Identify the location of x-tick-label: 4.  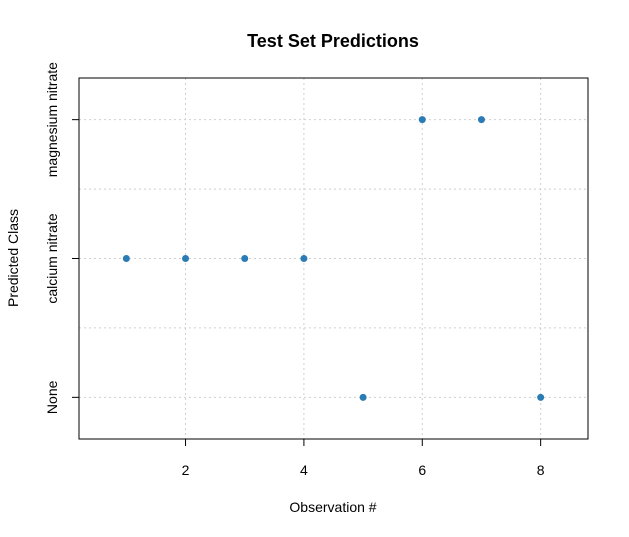
(304, 470).